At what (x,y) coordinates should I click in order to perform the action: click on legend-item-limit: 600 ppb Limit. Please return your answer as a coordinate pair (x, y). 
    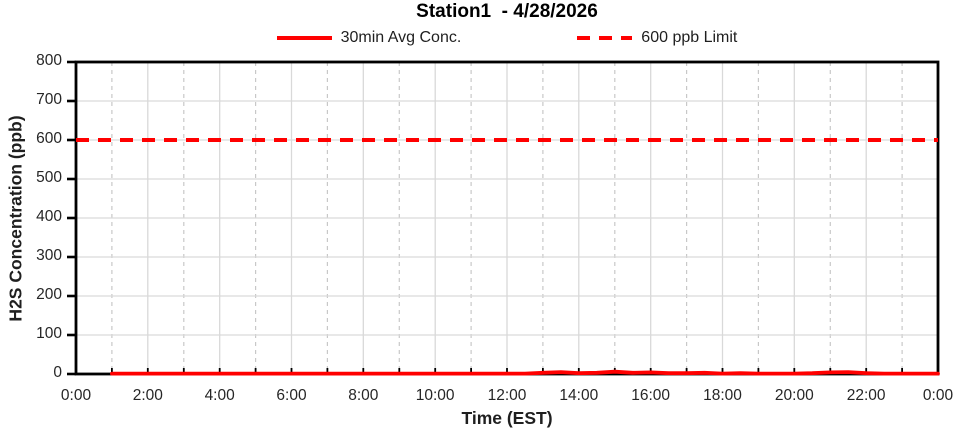
    Looking at the image, I should click on (657, 38).